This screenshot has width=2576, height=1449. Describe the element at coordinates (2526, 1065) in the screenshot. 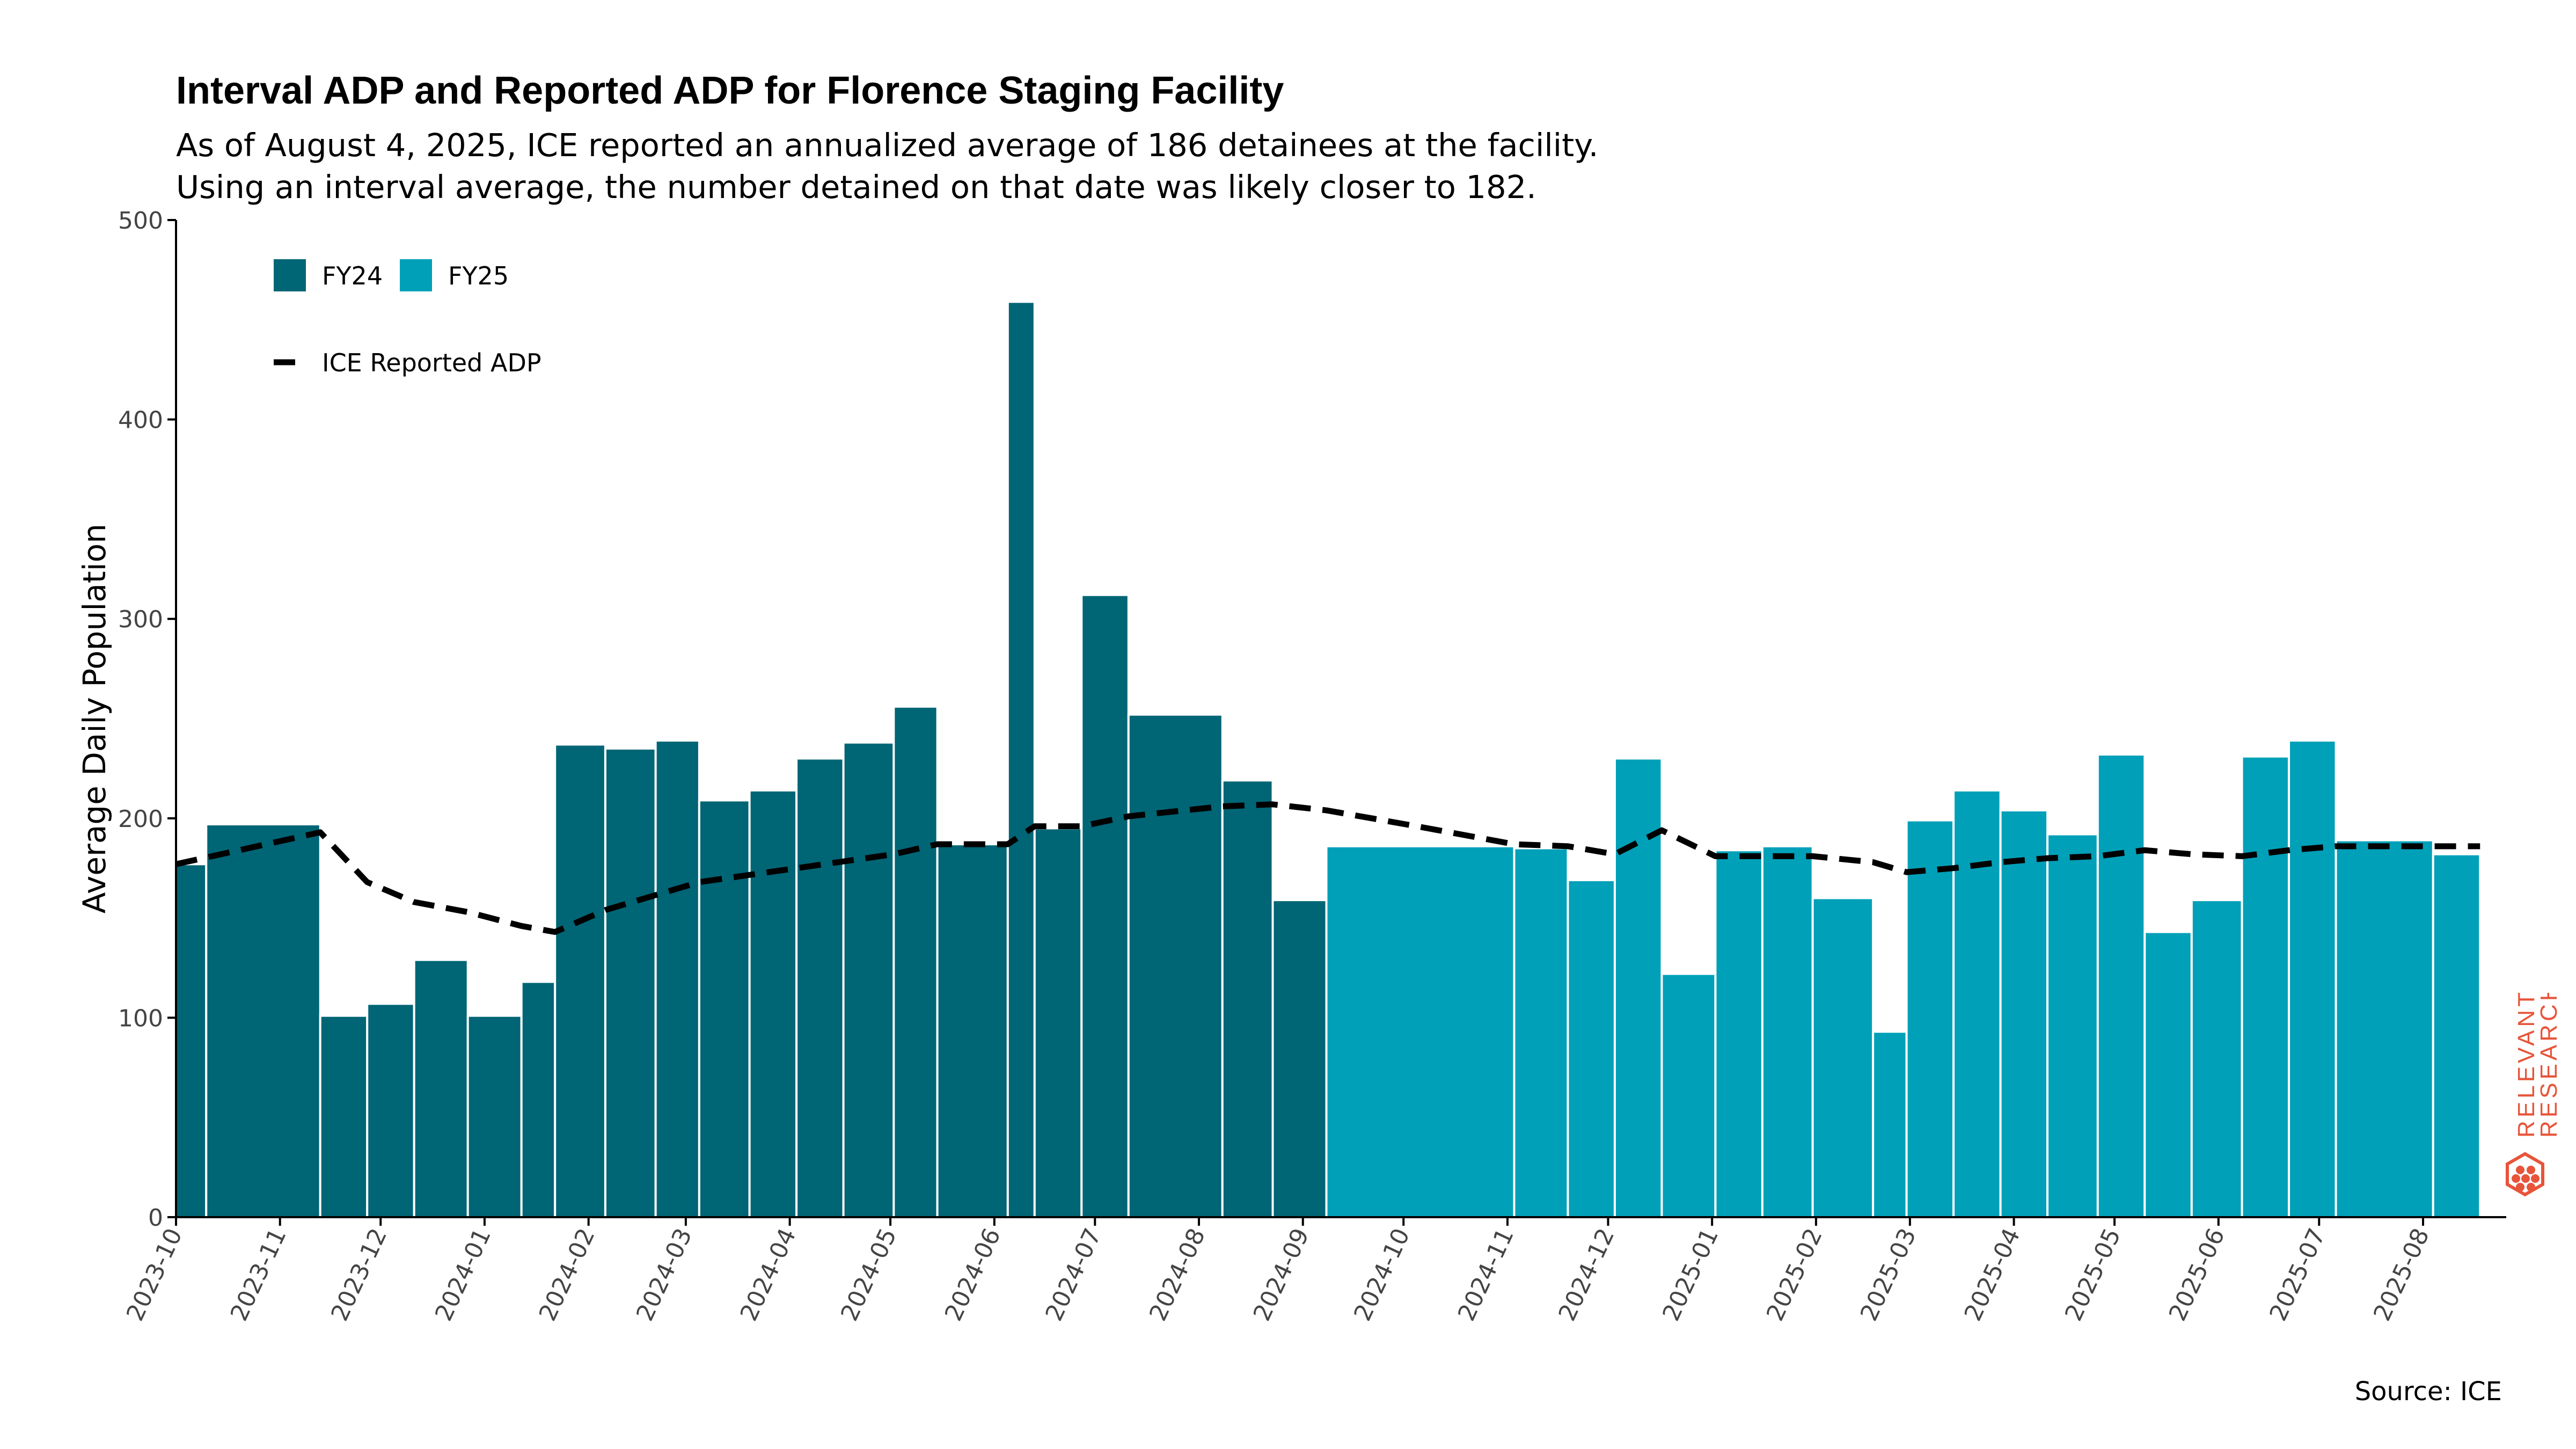

I see `logo-text-line1: RELEVANT` at that location.